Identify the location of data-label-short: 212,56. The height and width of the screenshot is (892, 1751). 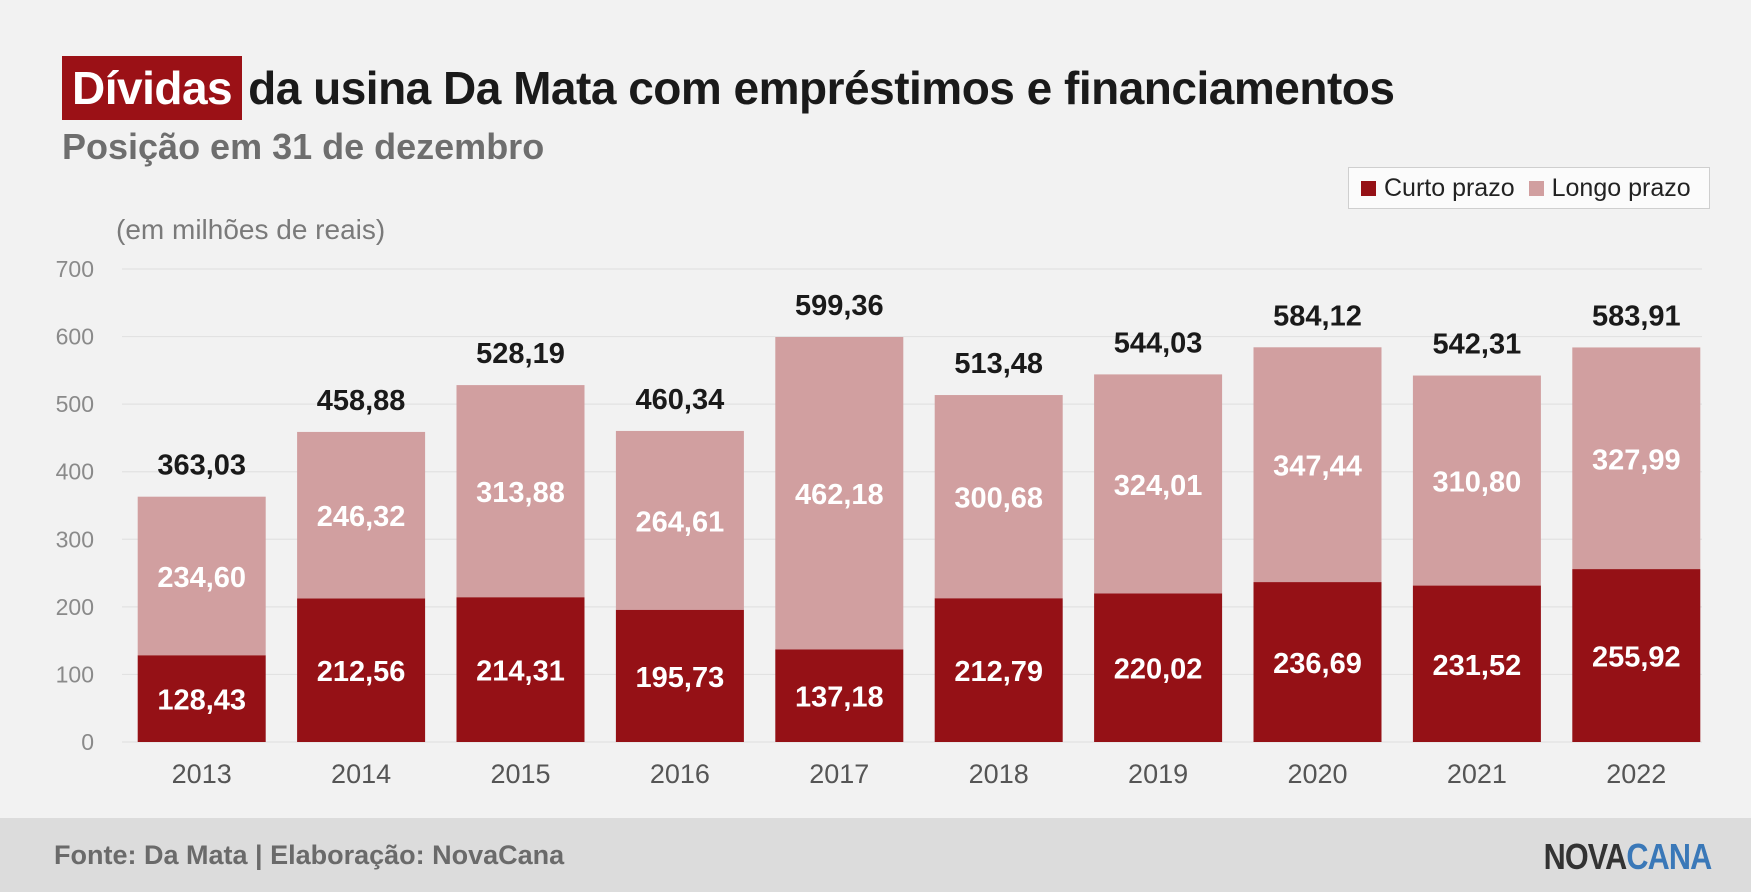
(361, 672).